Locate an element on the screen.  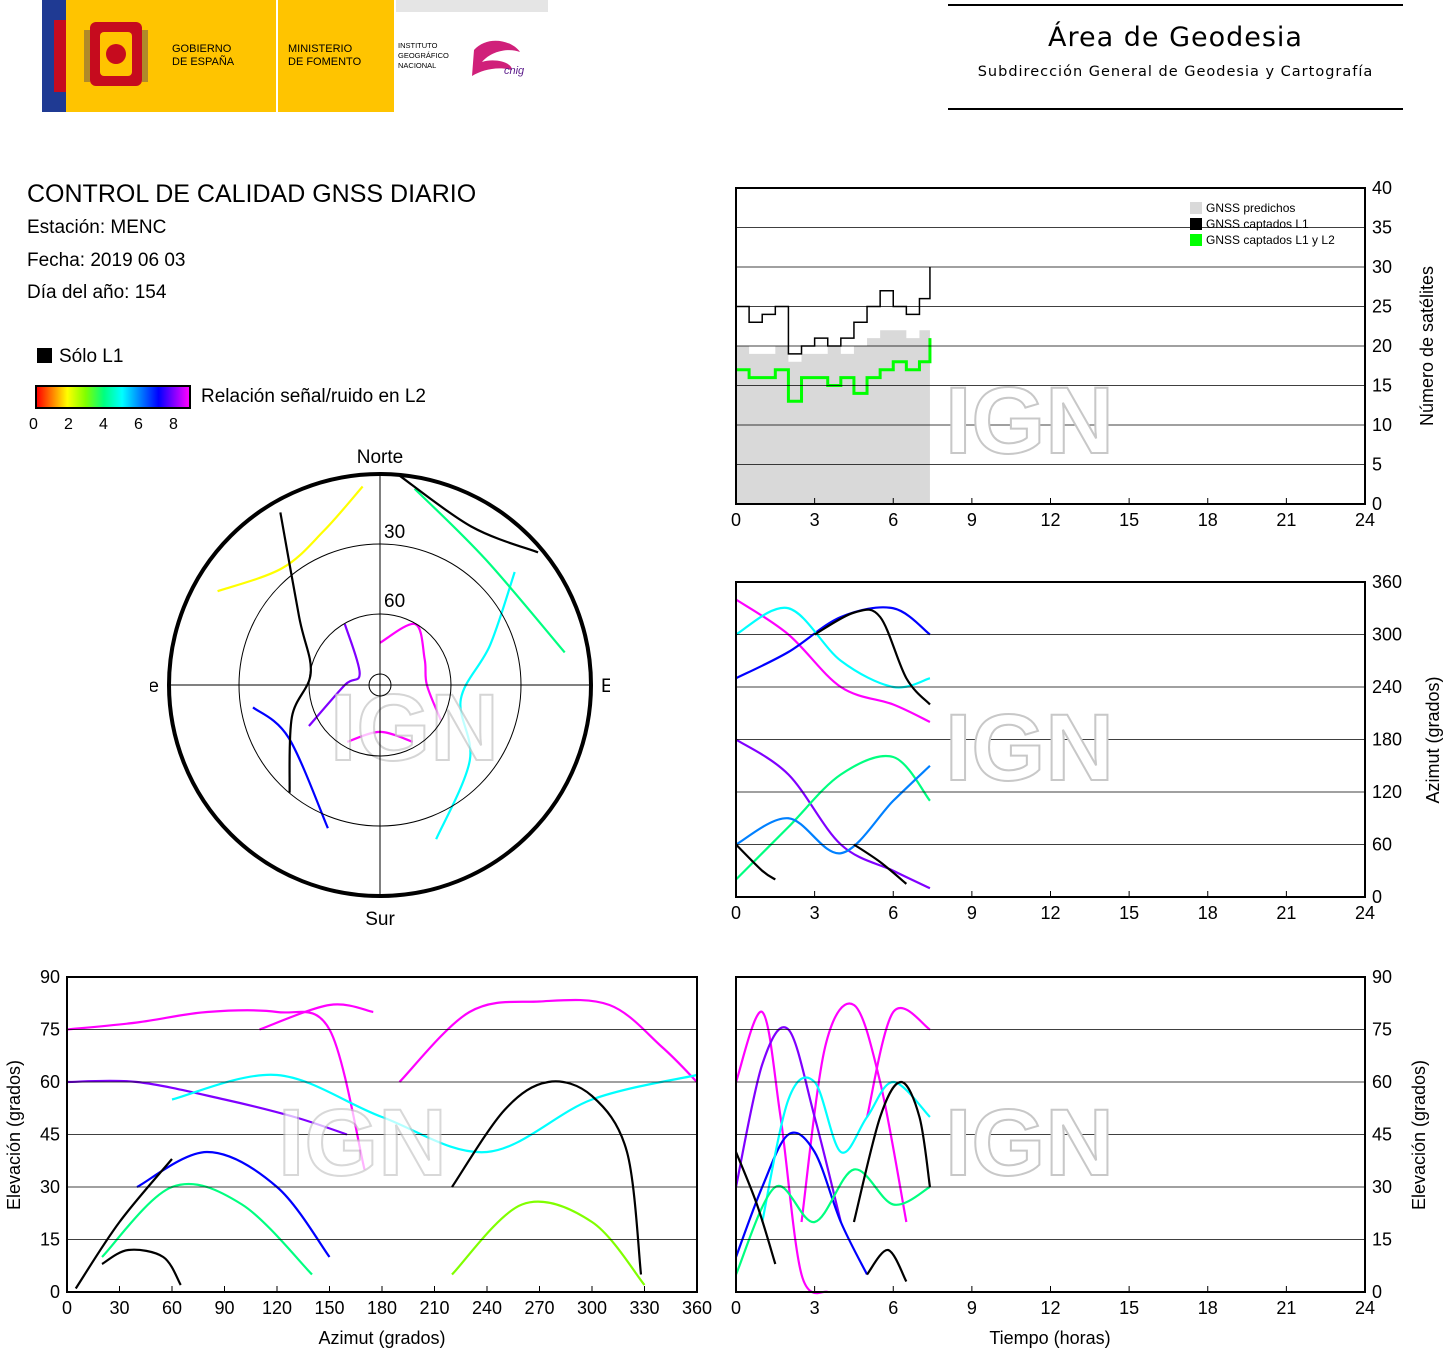
report-title: CONTROL DE CALIDAD GNSS DIARIO is located at coordinates (252, 194).